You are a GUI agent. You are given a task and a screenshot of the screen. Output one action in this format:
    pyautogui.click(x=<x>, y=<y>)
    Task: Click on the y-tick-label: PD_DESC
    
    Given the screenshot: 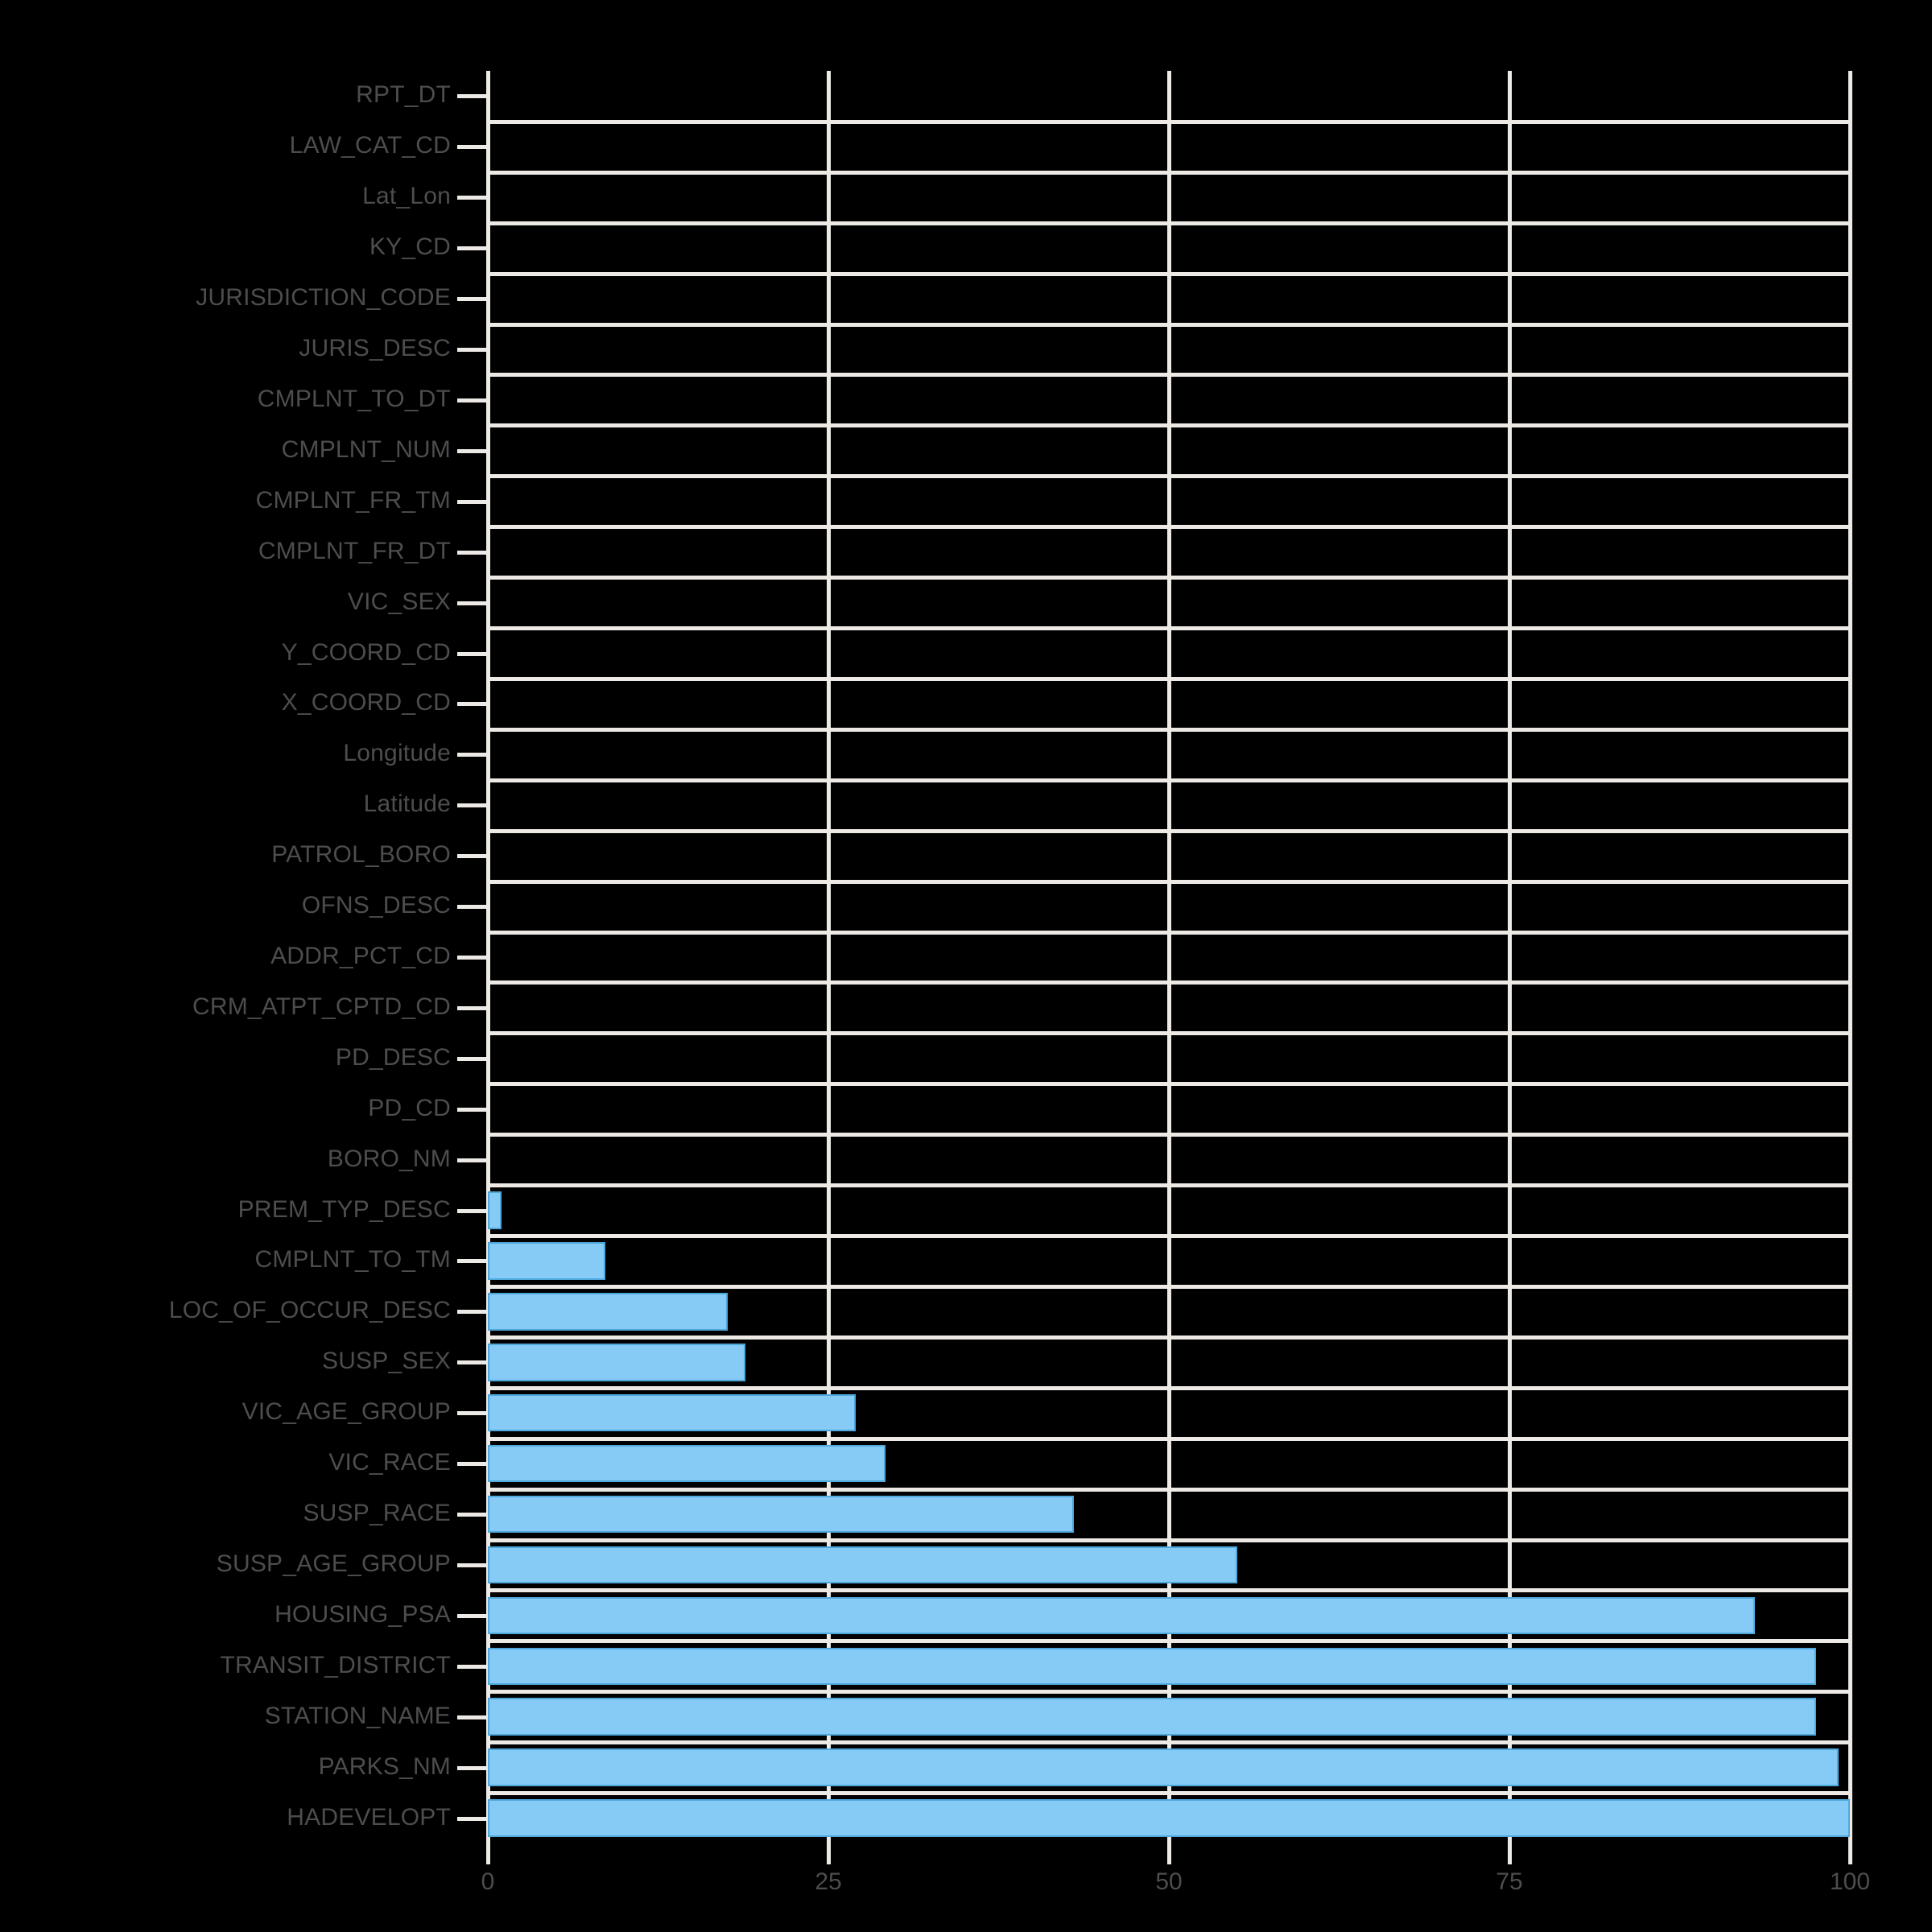 What is the action you would take?
    pyautogui.click(x=393, y=1057)
    